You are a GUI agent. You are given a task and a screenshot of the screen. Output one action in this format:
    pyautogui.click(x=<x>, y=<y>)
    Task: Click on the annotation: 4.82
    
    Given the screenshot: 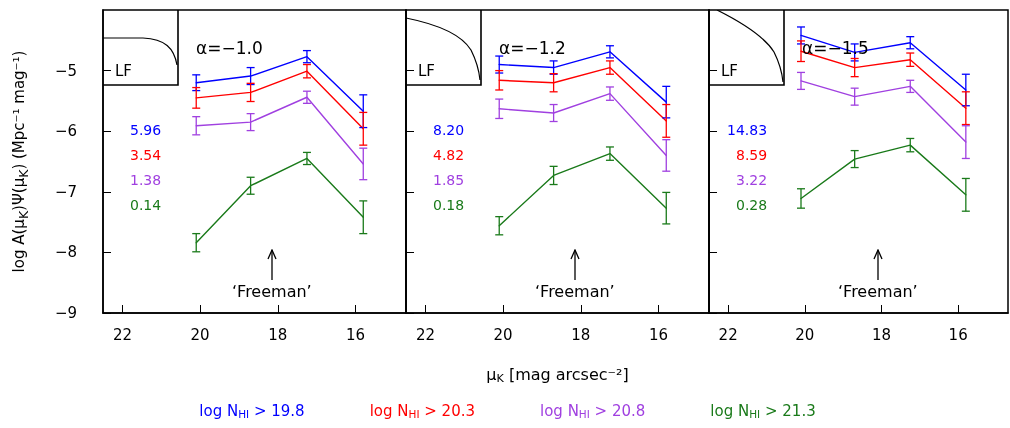 What is the action you would take?
    pyautogui.click(x=449, y=155)
    